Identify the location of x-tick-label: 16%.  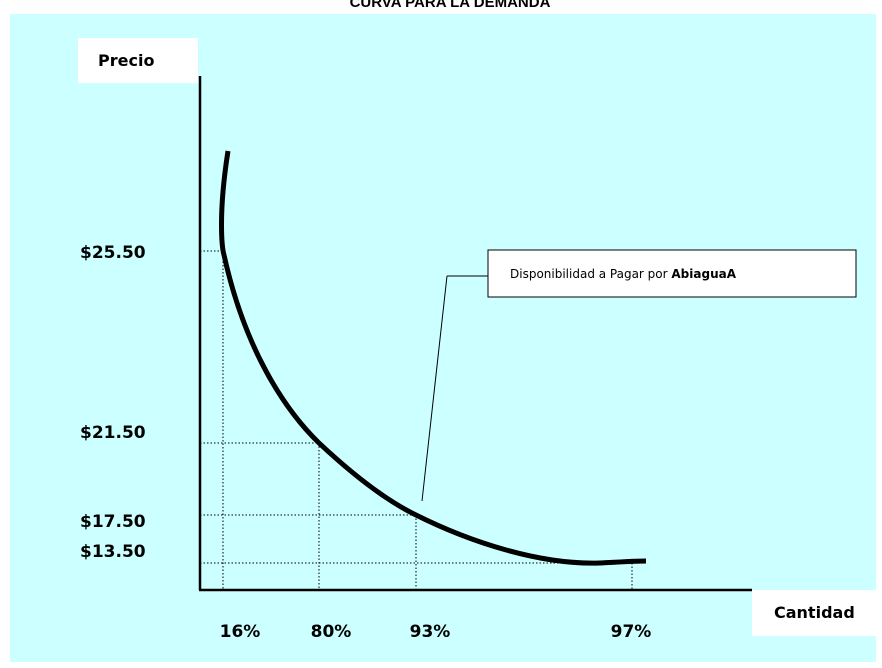
(240, 632).